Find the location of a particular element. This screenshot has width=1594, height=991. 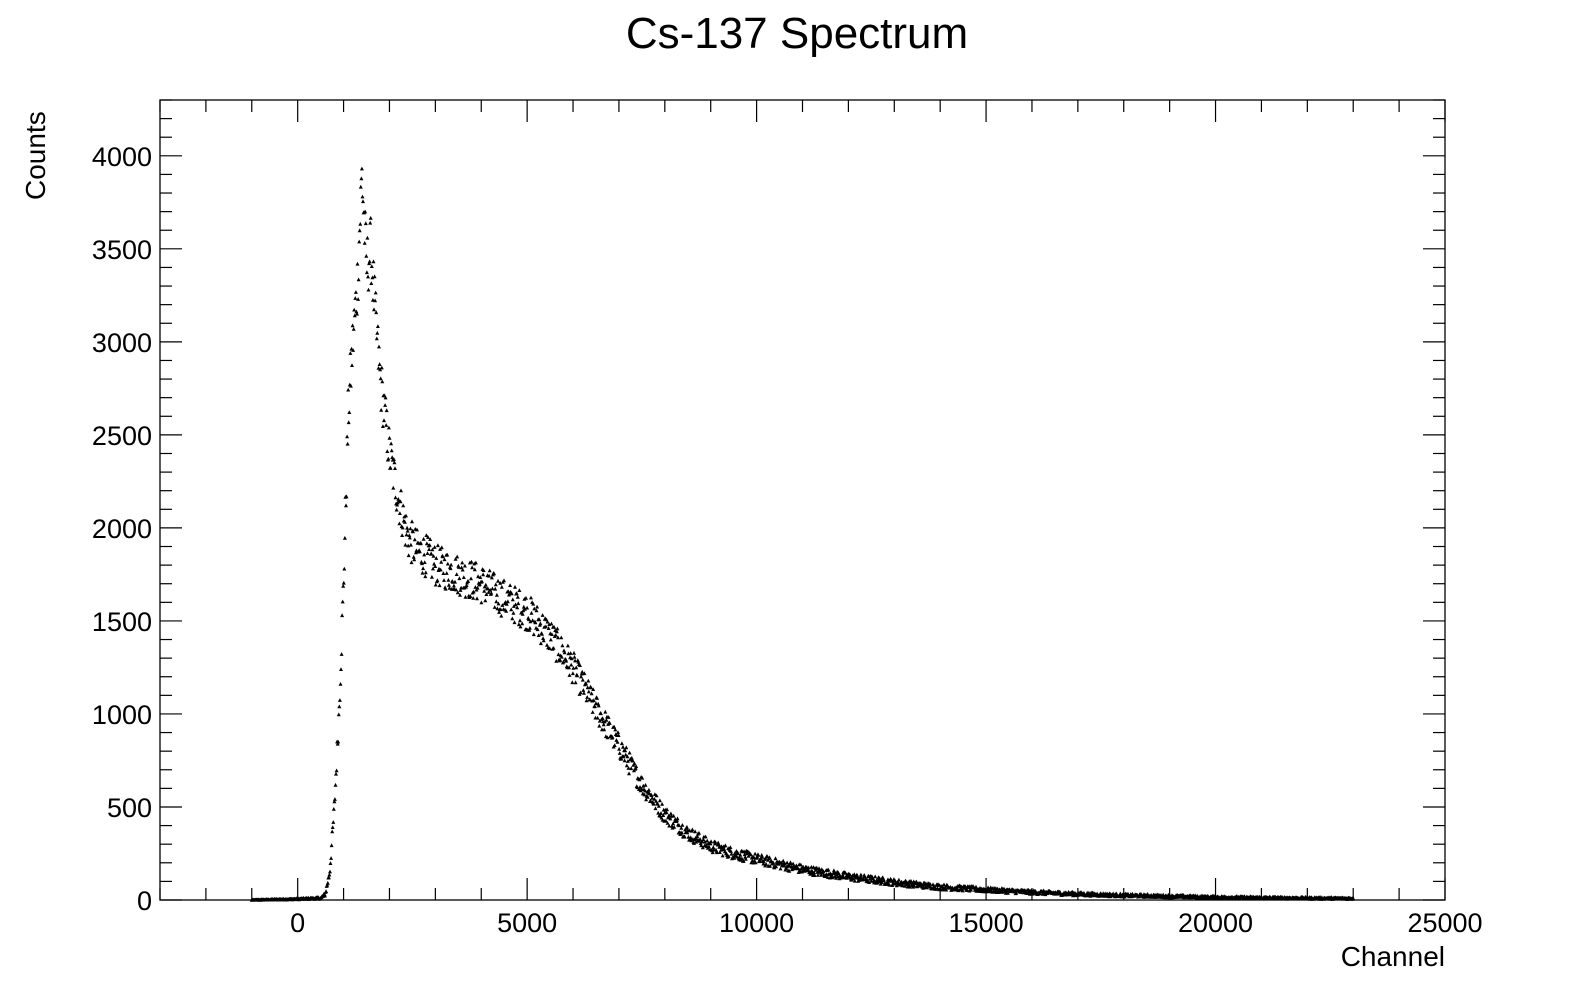

y-tick-label: 4000 is located at coordinates (122, 157).